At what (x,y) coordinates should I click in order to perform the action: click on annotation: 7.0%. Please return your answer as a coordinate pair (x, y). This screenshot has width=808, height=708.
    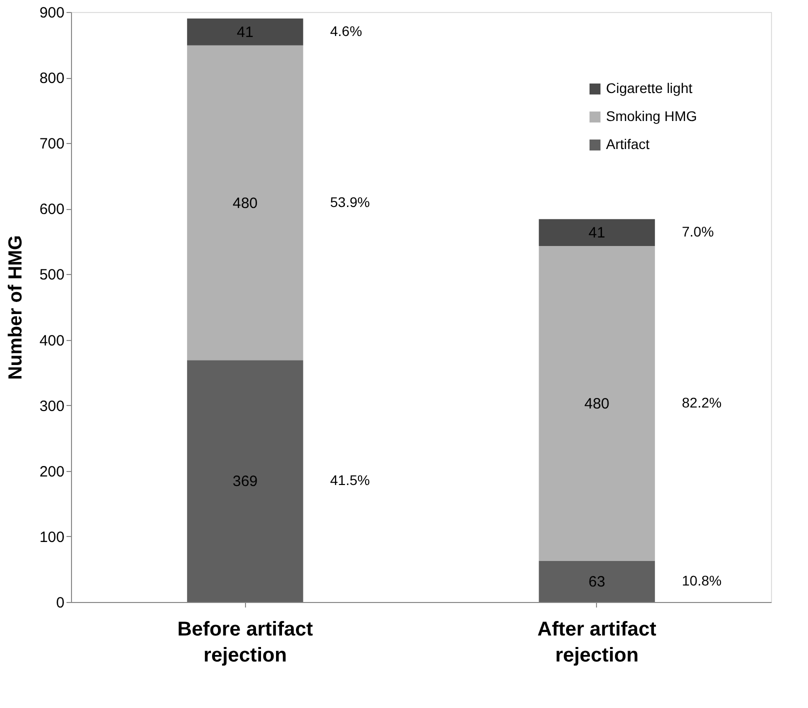
    Looking at the image, I should click on (698, 232).